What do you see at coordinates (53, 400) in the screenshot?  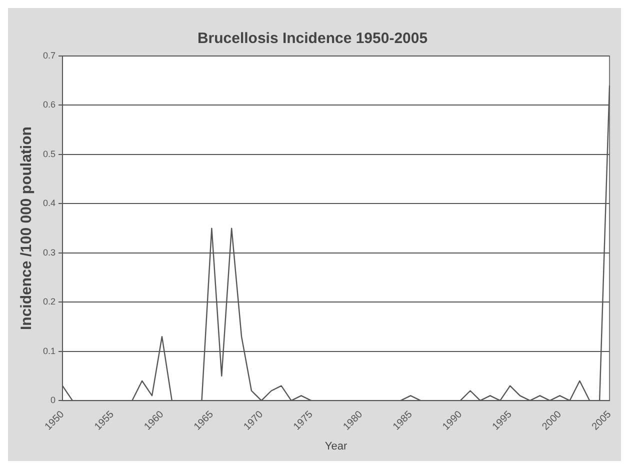 I see `y-tick-label: 0` at bounding box center [53, 400].